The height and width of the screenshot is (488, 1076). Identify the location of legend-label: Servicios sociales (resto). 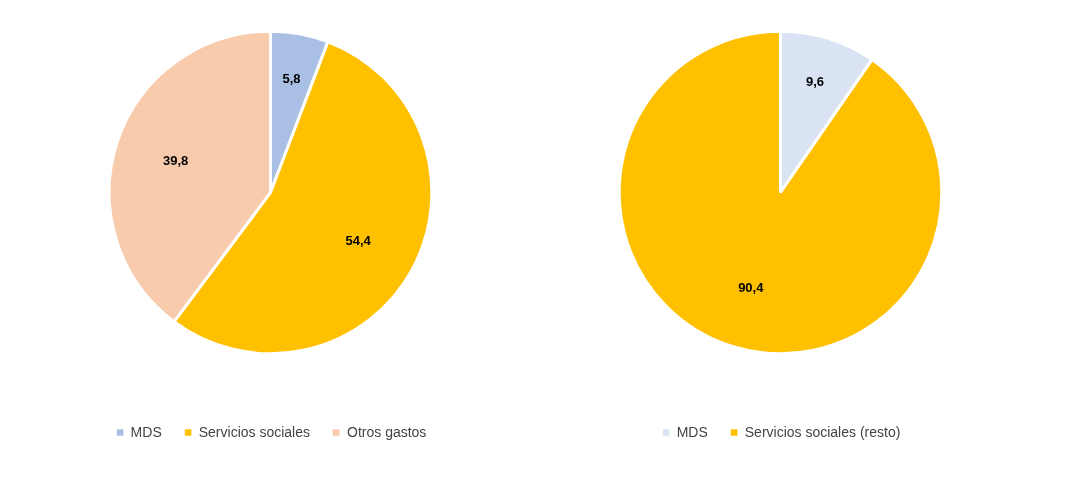
(822, 432).